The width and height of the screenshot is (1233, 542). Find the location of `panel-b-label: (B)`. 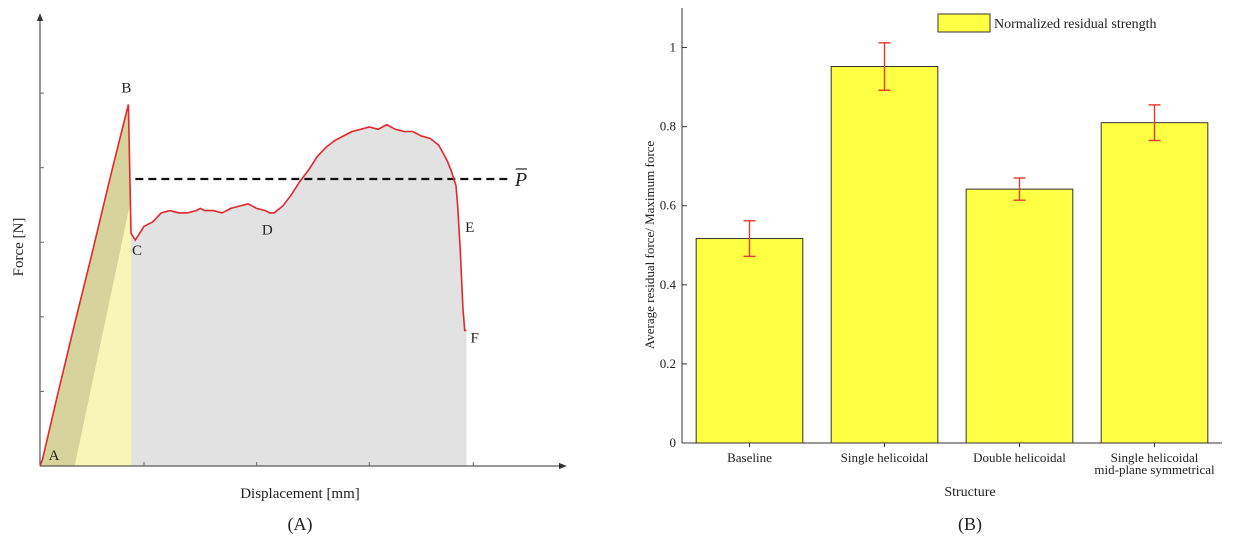

panel-b-label: (B) is located at coordinates (970, 524).